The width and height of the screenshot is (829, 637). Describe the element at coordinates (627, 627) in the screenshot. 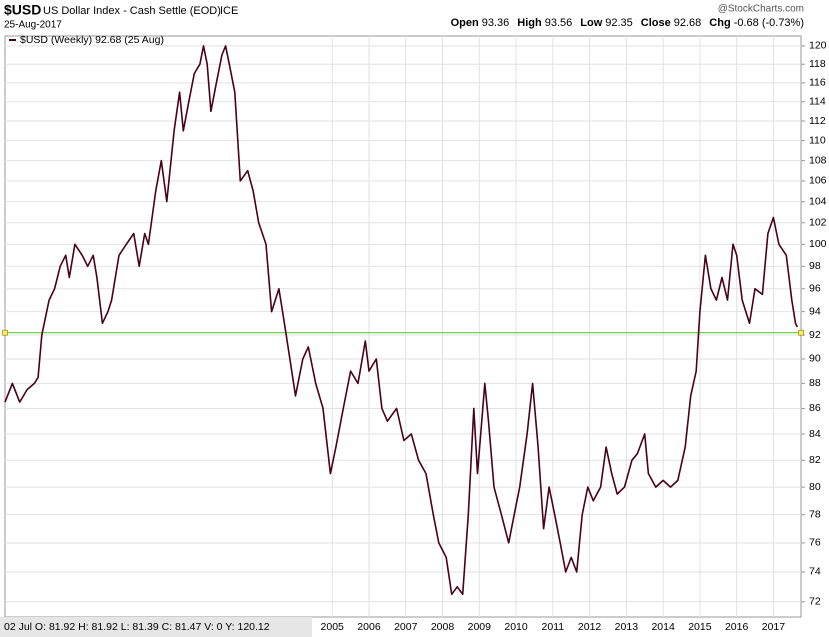

I see `x-tick-label: 2013` at that location.